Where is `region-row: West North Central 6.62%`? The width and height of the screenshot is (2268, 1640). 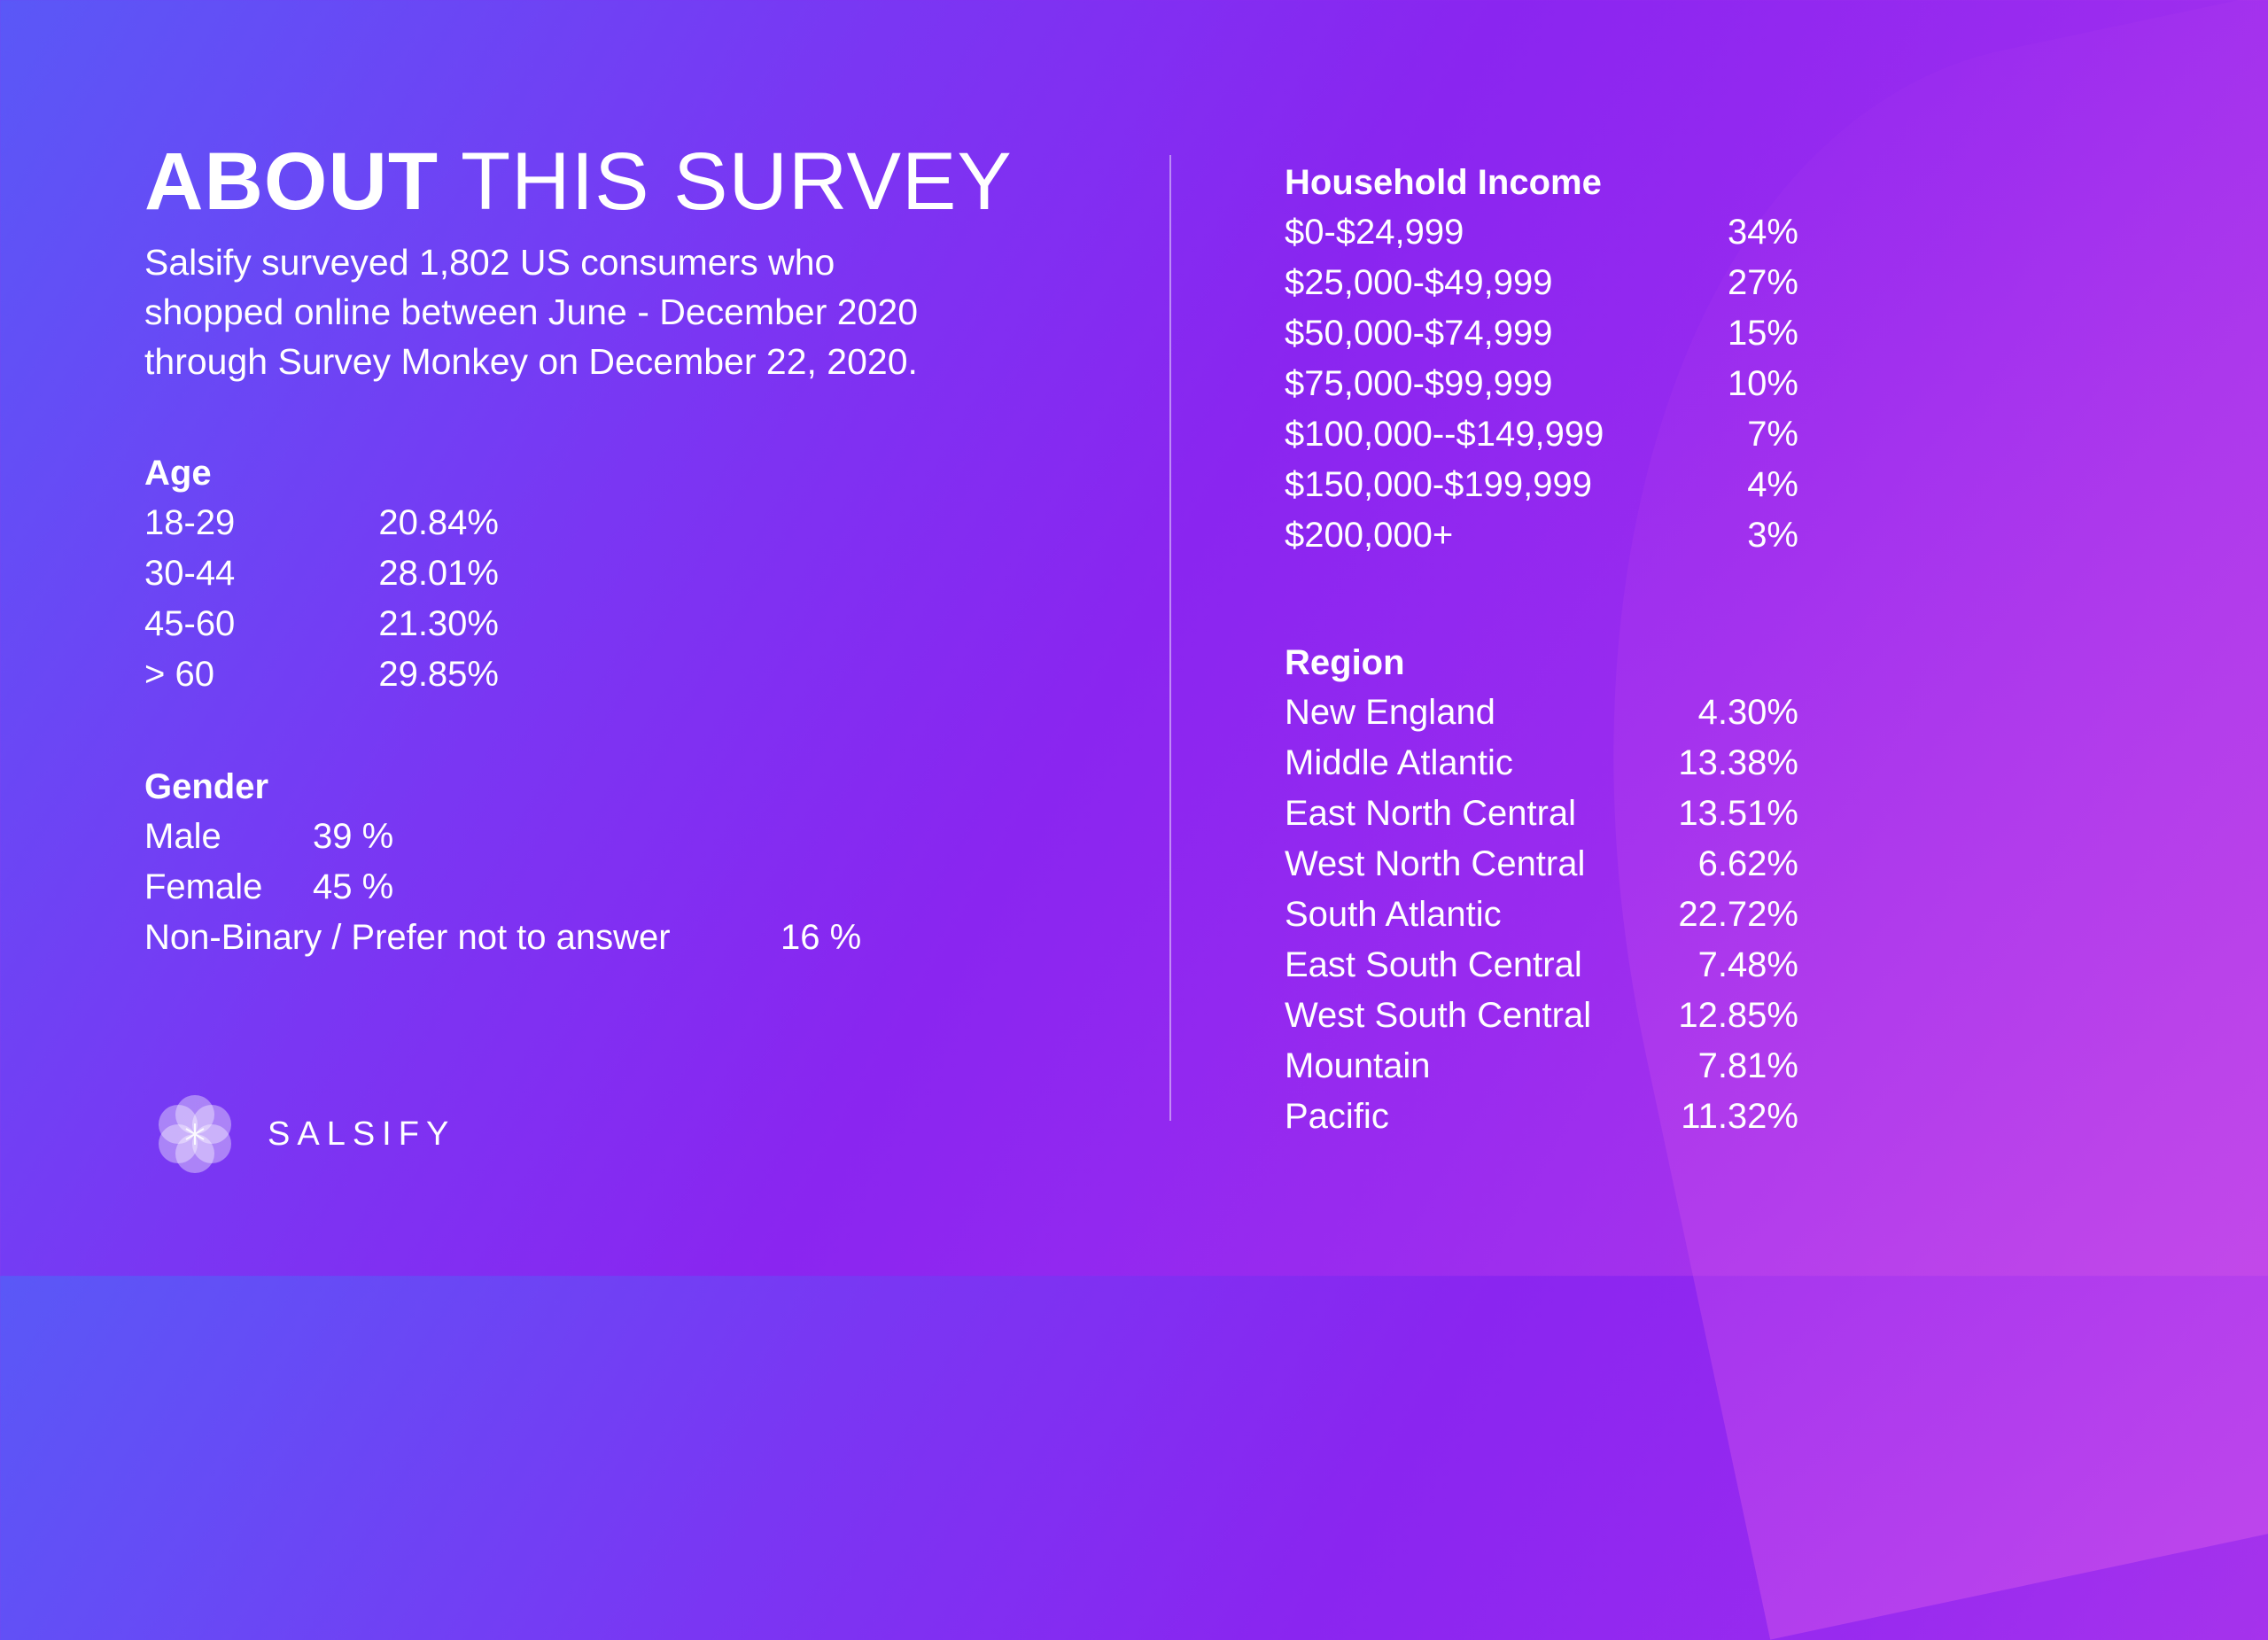 region-row: West North Central 6.62% is located at coordinates (1541, 864).